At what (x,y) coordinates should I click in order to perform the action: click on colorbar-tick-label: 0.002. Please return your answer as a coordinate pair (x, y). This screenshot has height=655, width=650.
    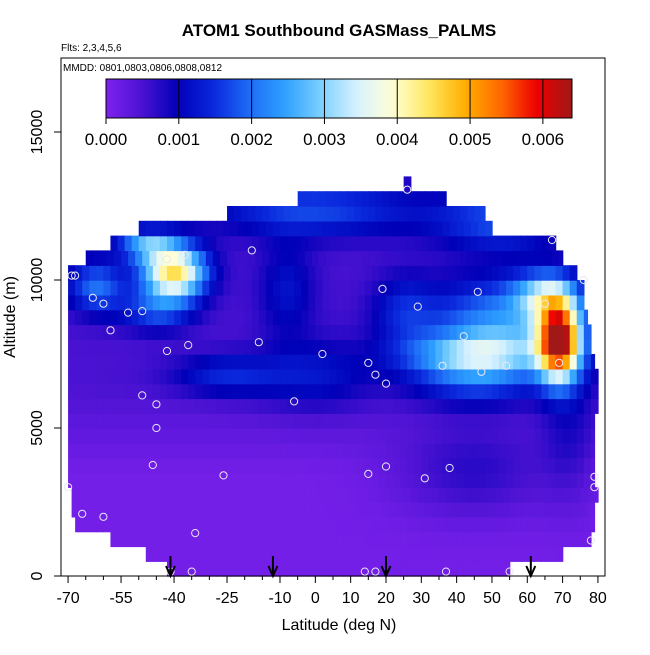
    Looking at the image, I should click on (251, 139).